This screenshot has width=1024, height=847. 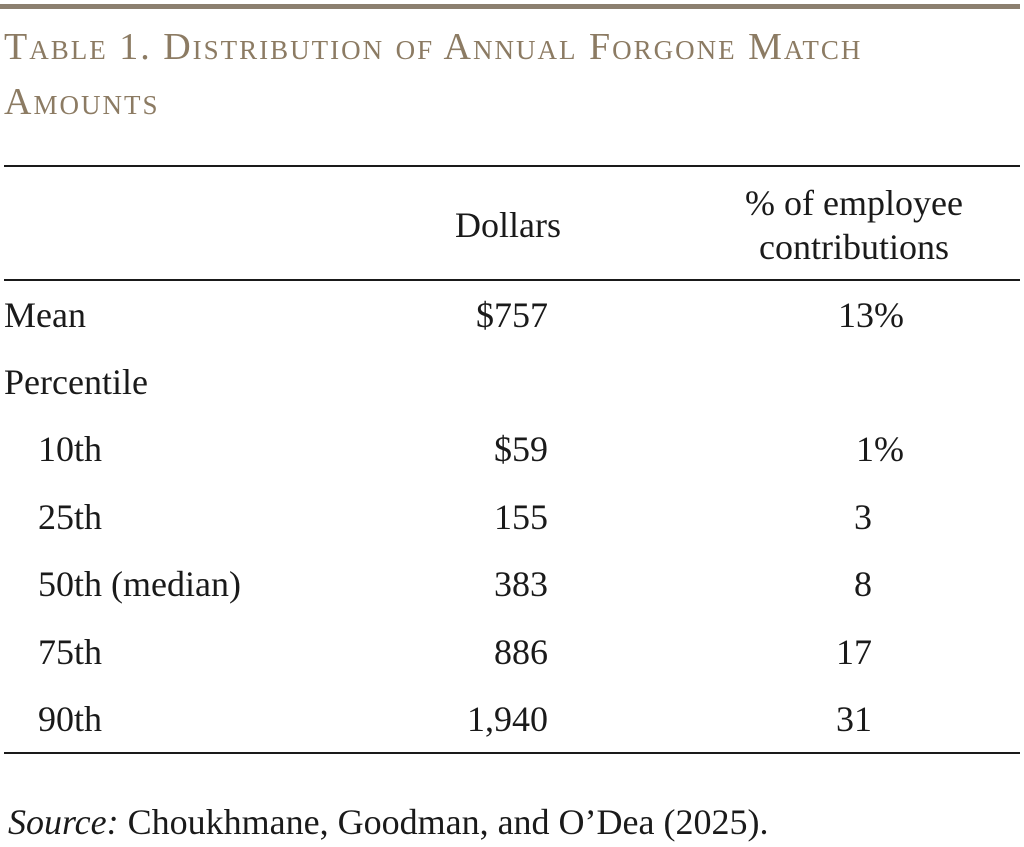 What do you see at coordinates (863, 584) in the screenshot?
I see `cell-pct-50th: 8` at bounding box center [863, 584].